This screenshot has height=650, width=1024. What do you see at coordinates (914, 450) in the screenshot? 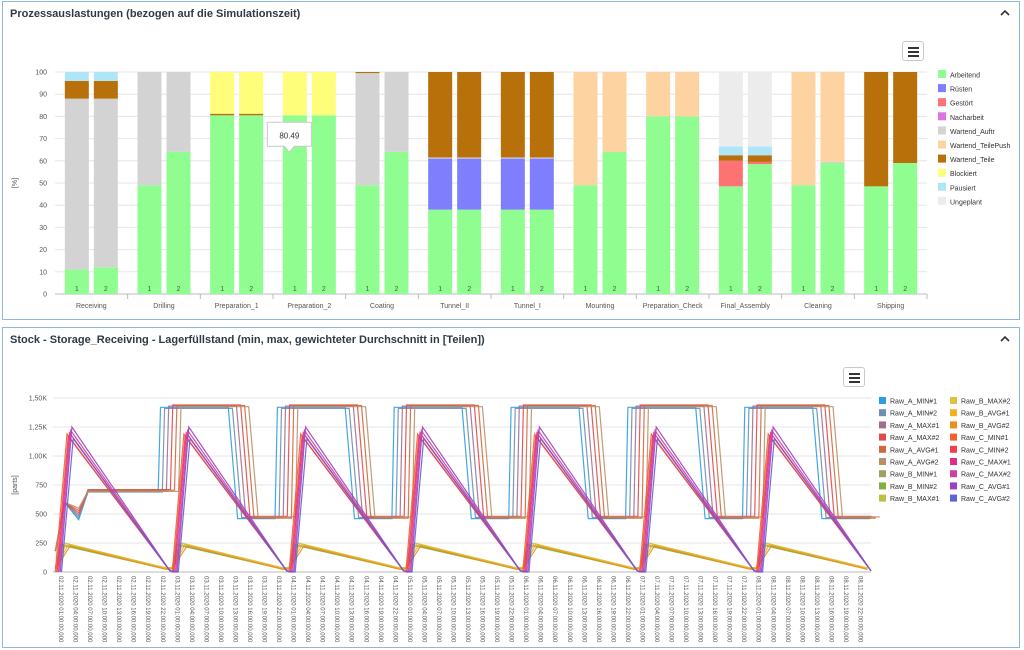
I see `legend-label: Raw_A_AVG#1` at bounding box center [914, 450].